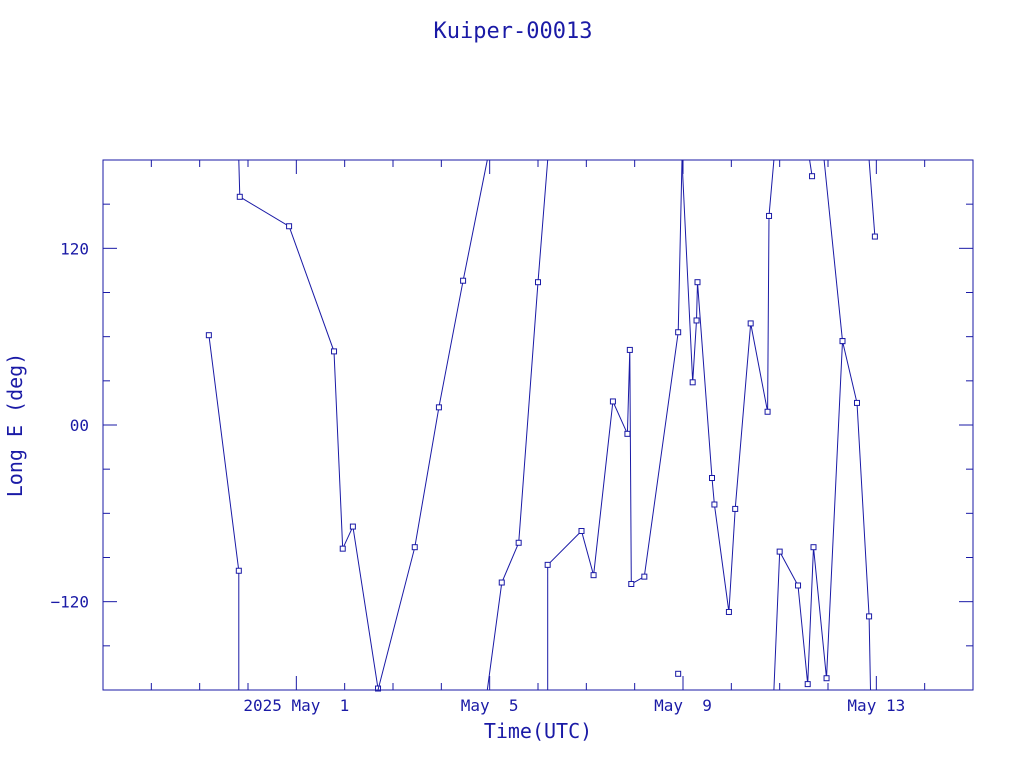 The width and height of the screenshot is (1024, 768). Describe the element at coordinates (683, 705) in the screenshot. I see `x-tick-label: May 9` at that location.